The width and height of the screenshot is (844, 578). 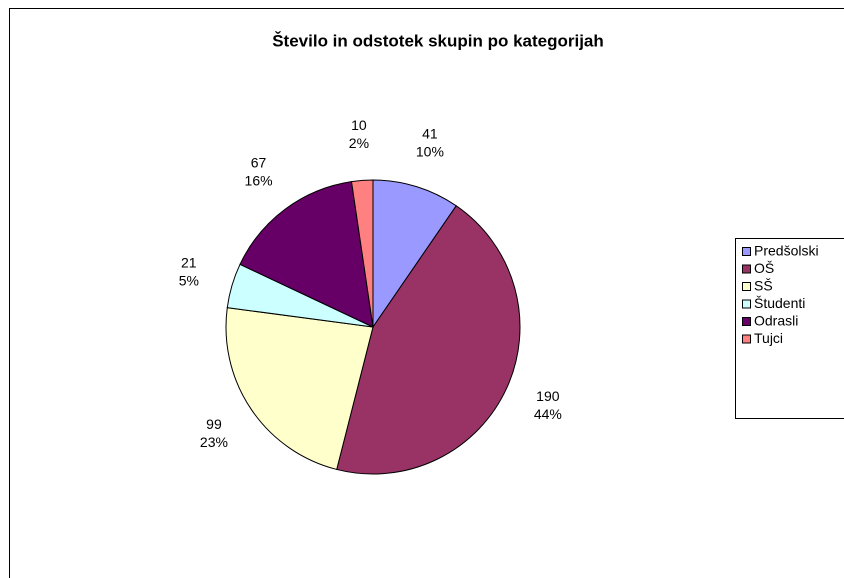 What do you see at coordinates (548, 414) in the screenshot?
I see `slice-percent-label: 44%` at bounding box center [548, 414].